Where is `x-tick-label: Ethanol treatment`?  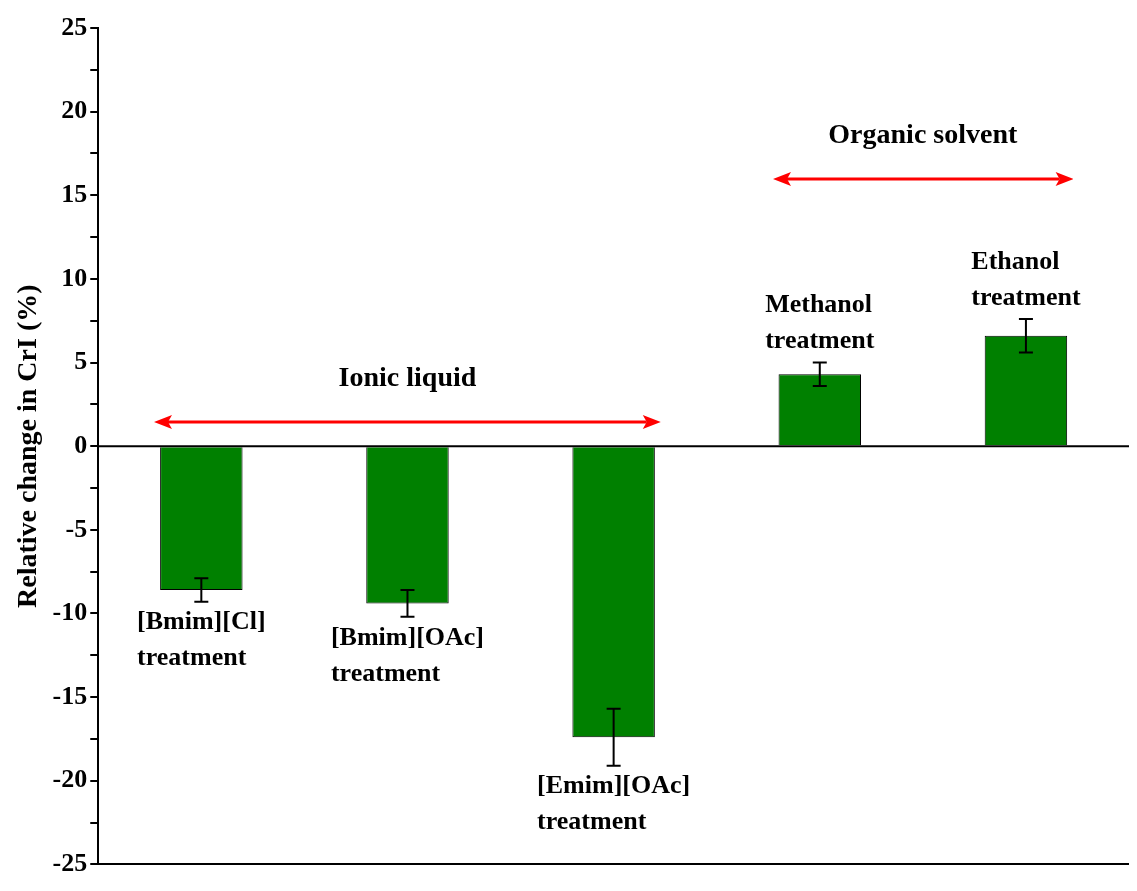
x-tick-label: Ethanol treatment is located at coordinates (1026, 278).